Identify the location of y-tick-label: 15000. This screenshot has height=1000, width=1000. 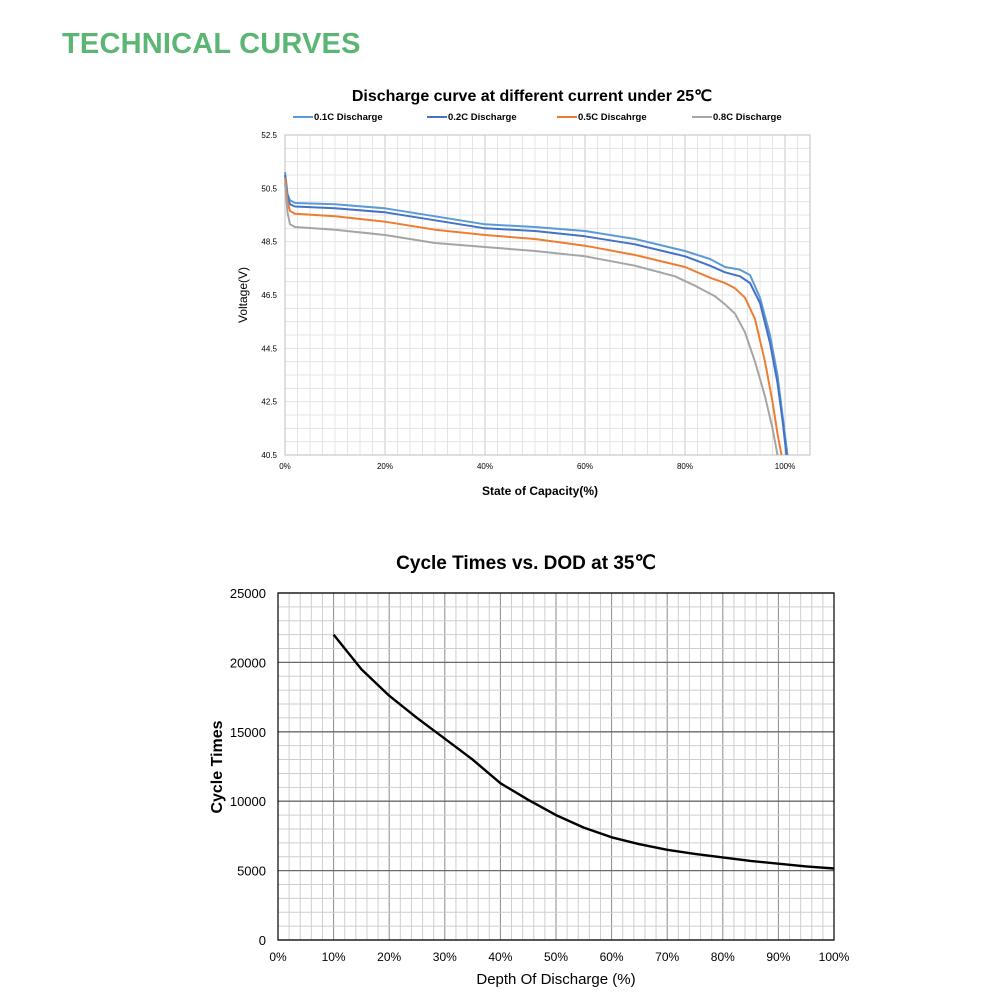
(248, 732).